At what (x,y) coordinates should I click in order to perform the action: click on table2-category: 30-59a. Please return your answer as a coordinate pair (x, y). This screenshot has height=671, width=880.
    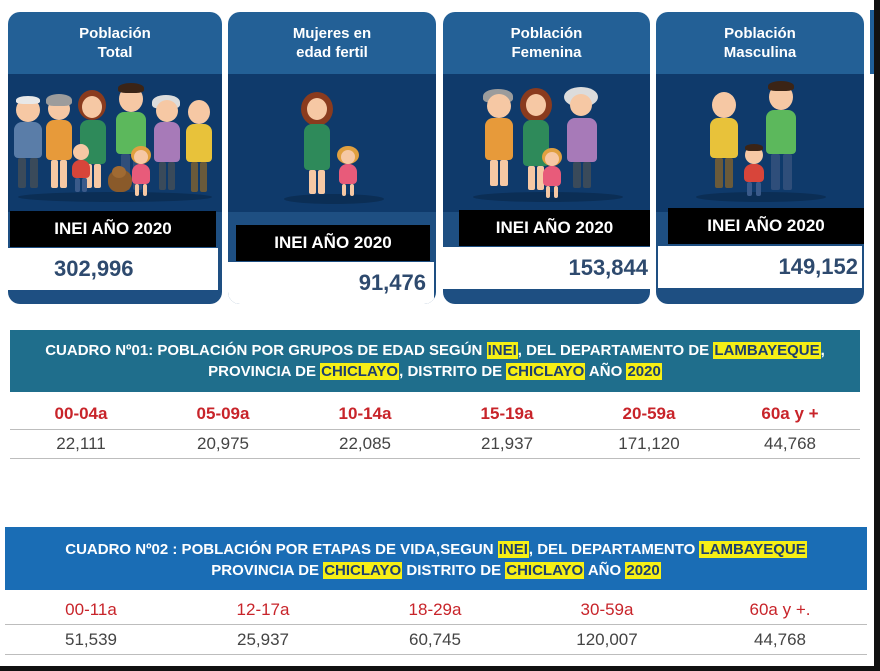
    Looking at the image, I should click on (607, 609).